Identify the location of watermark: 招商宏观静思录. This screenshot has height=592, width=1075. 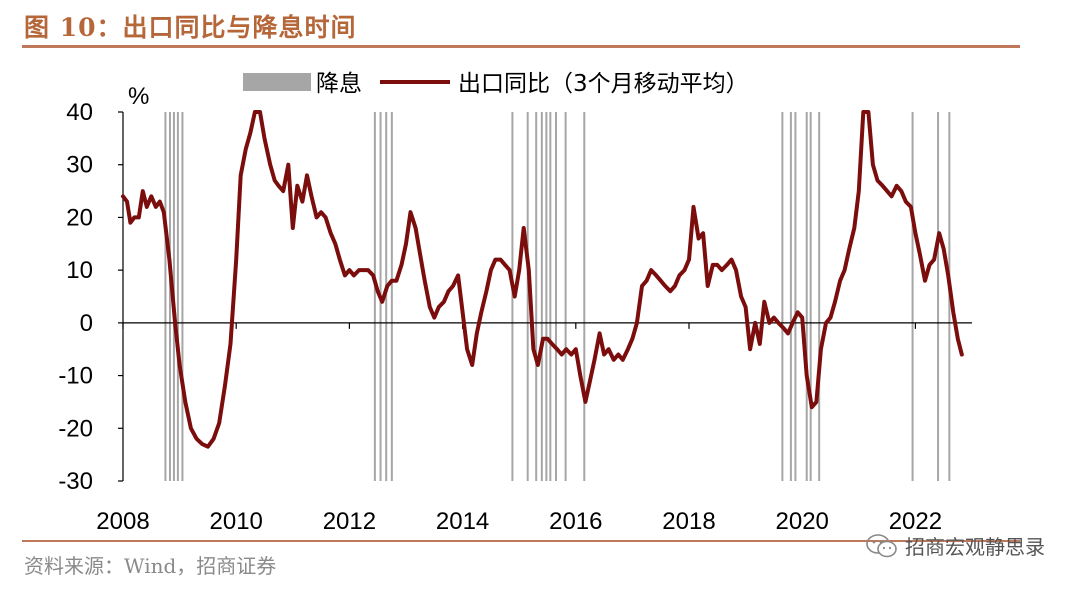
(955, 545).